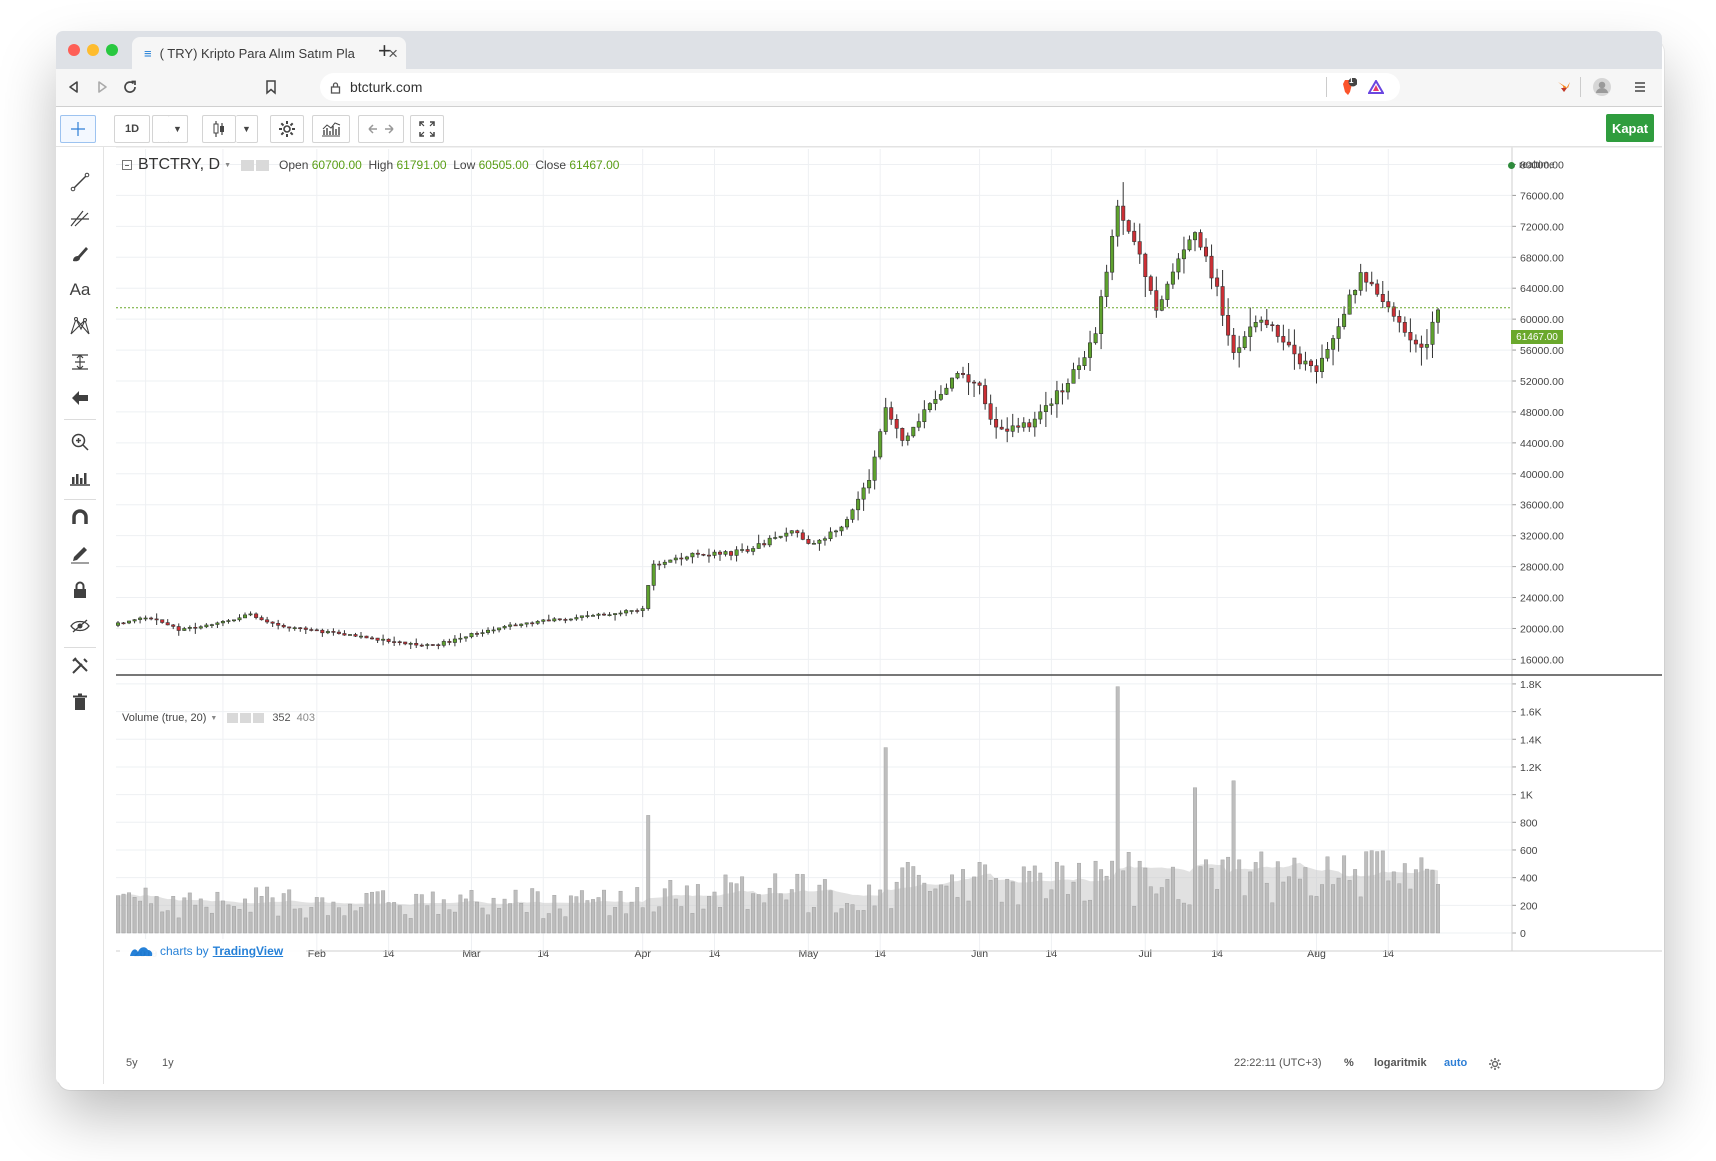 The height and width of the screenshot is (1161, 1716). Describe the element at coordinates (269, 53) in the screenshot. I see `browser-tab: ≡ ( TRY) Kripto Para Alım Satım Pla ×` at that location.